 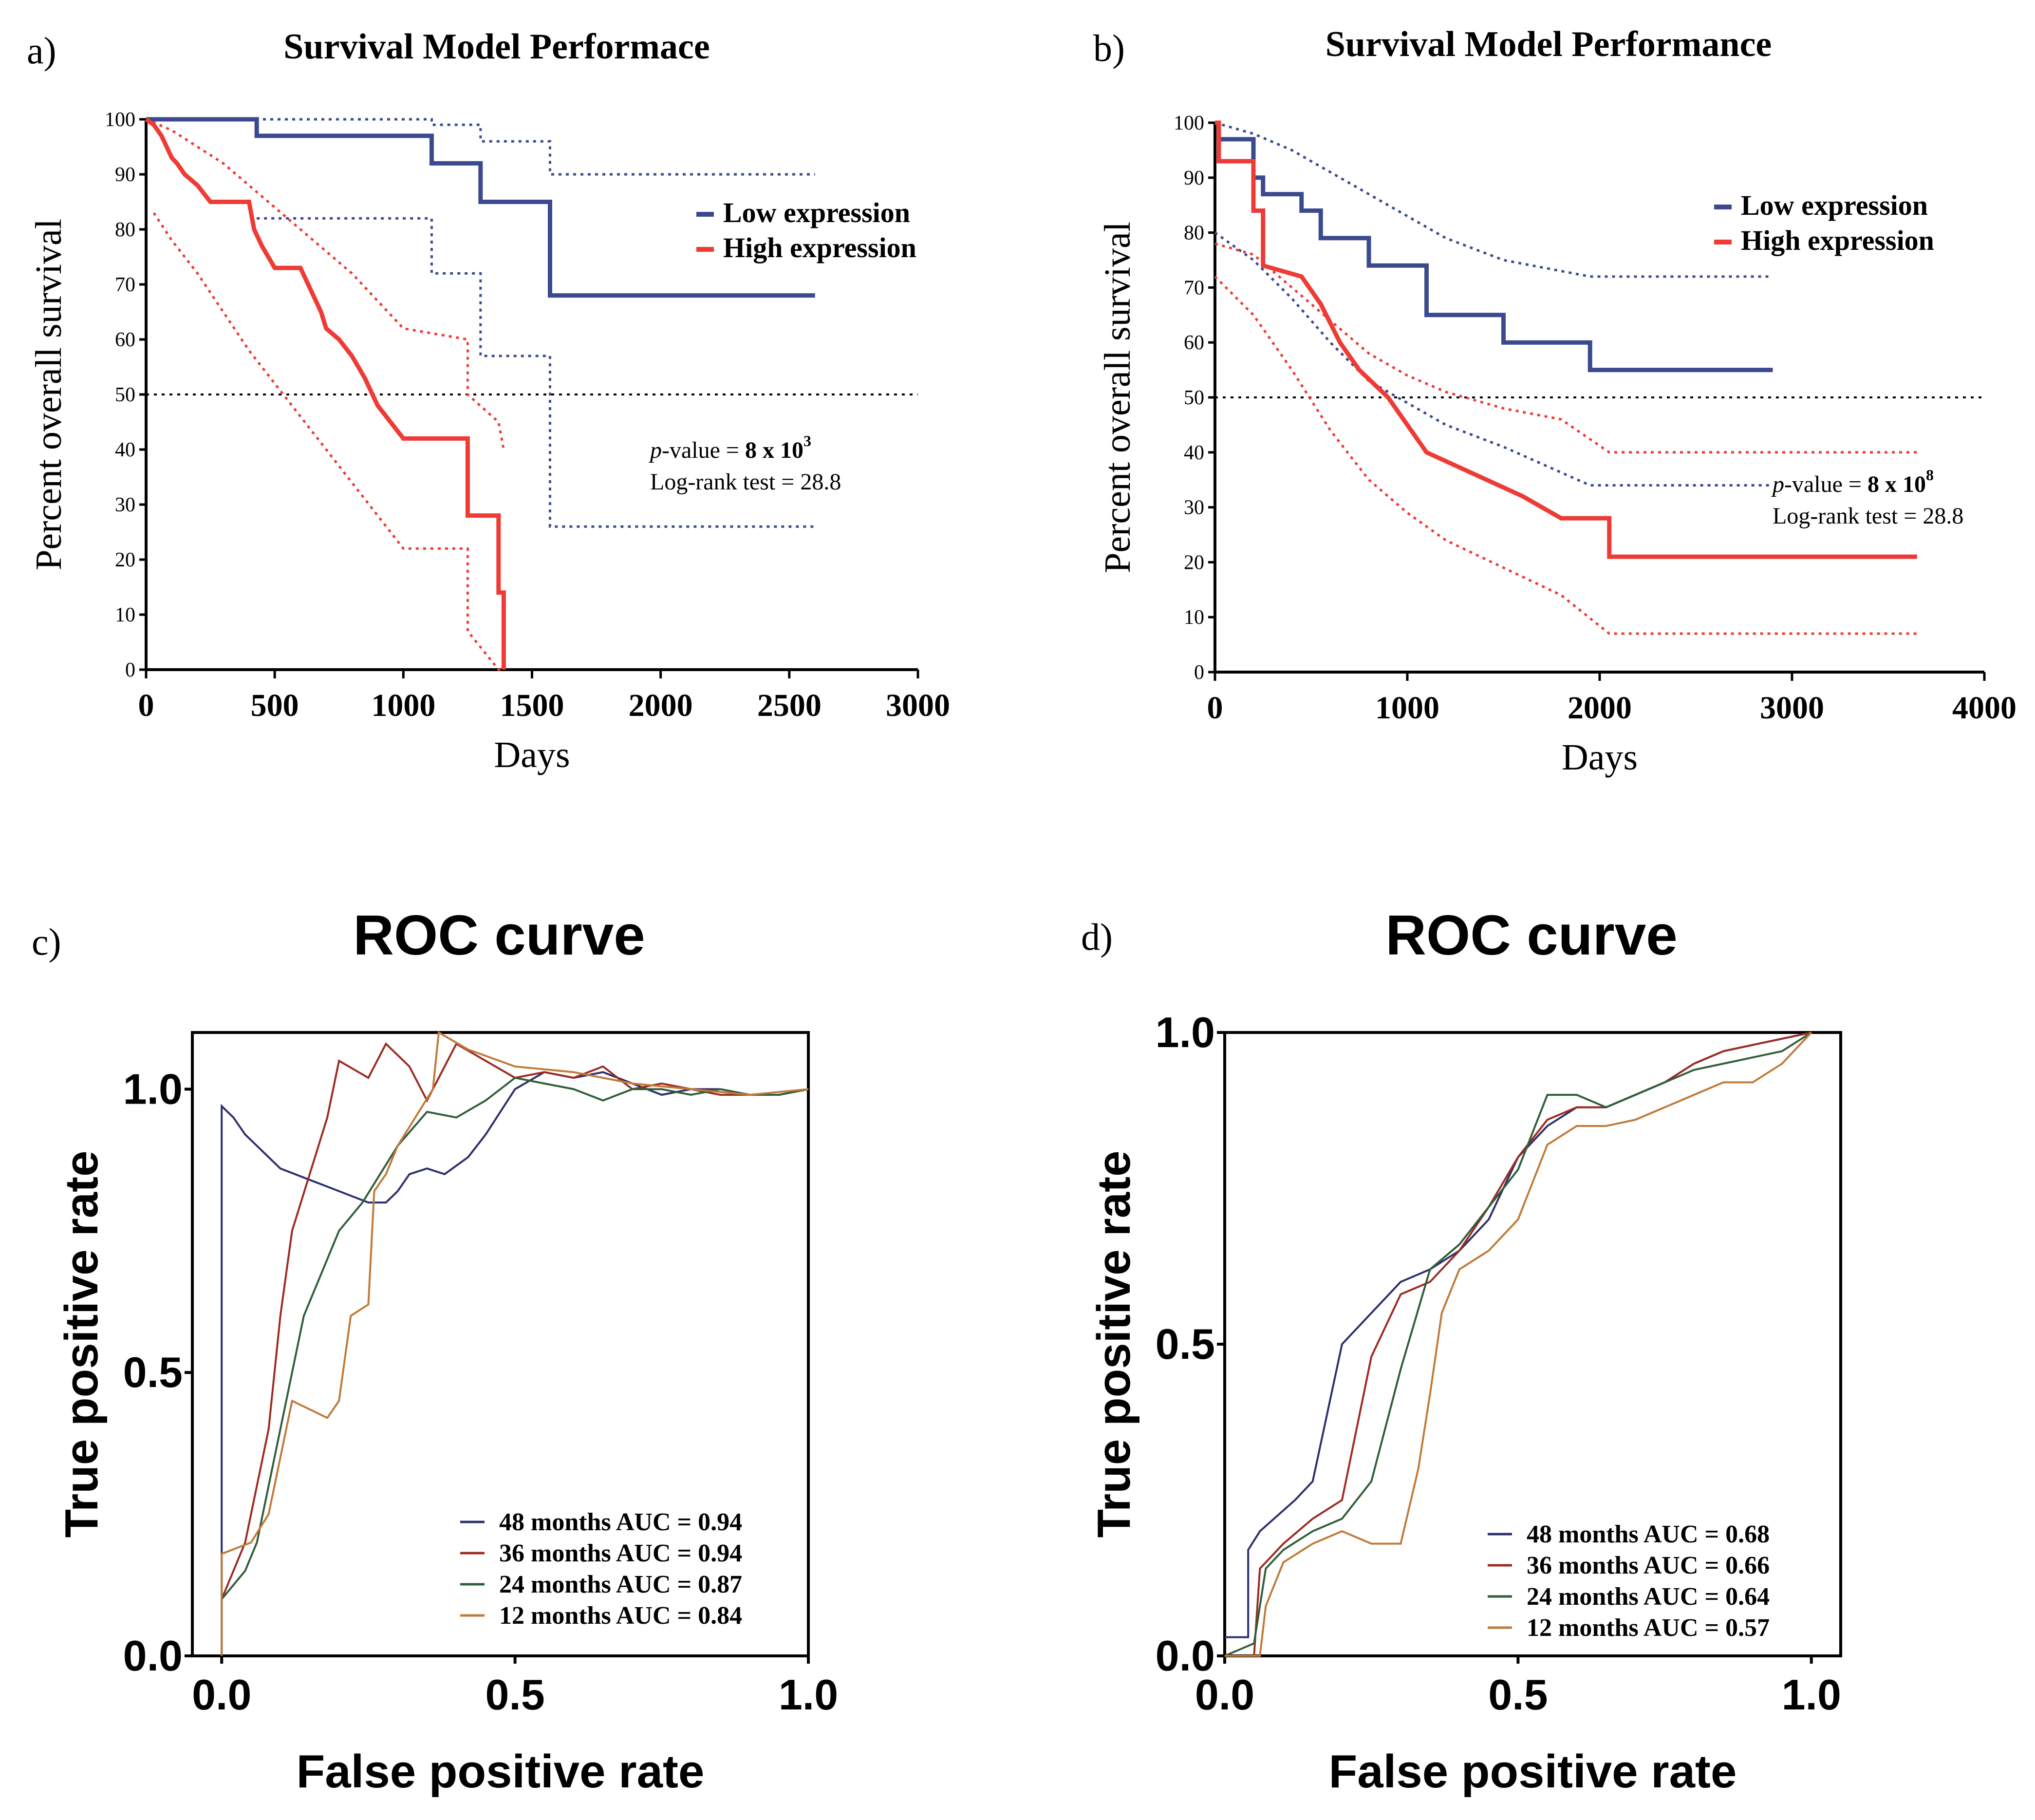 What do you see at coordinates (1109, 48) in the screenshot?
I see `panel-label-b: b)` at bounding box center [1109, 48].